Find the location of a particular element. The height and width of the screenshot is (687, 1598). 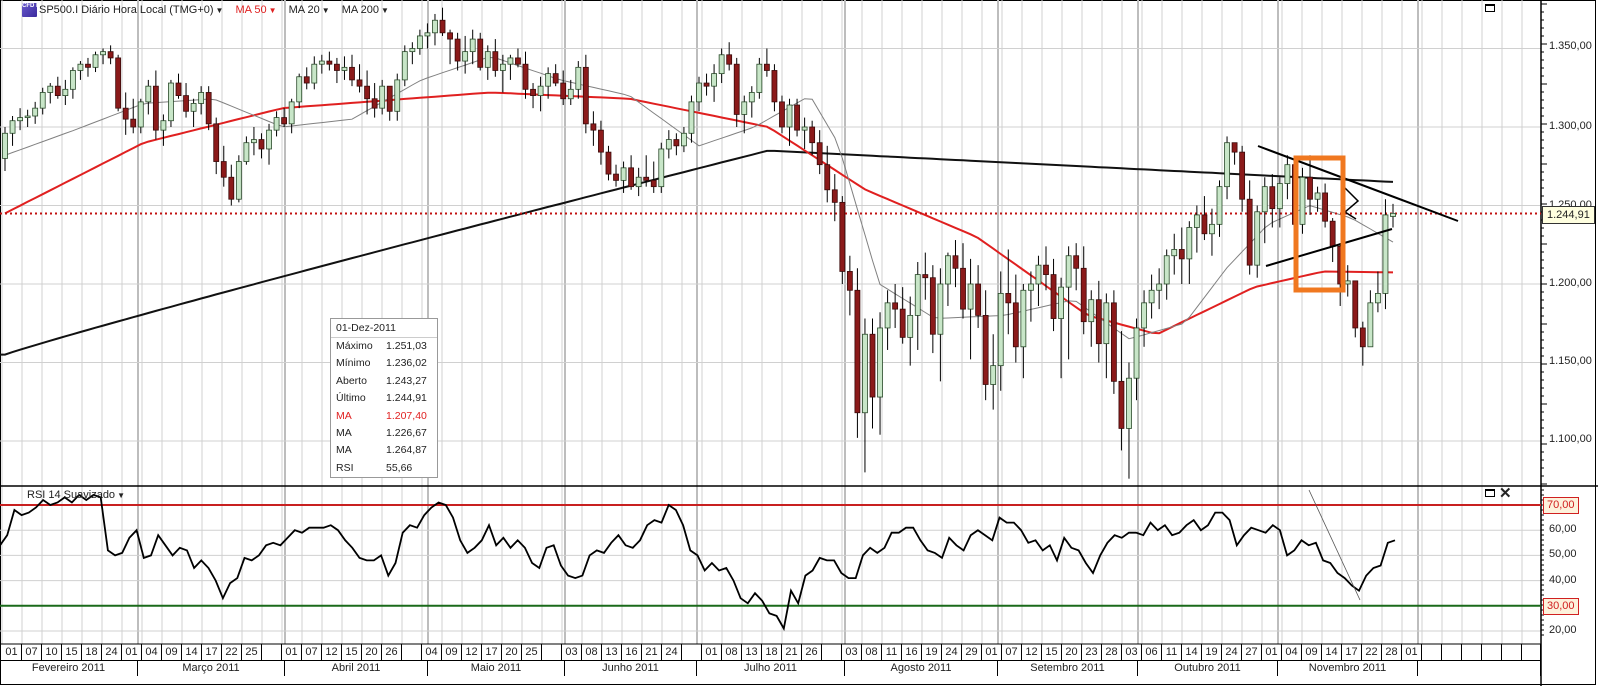

date-tick-label is located at coordinates (552, 652).